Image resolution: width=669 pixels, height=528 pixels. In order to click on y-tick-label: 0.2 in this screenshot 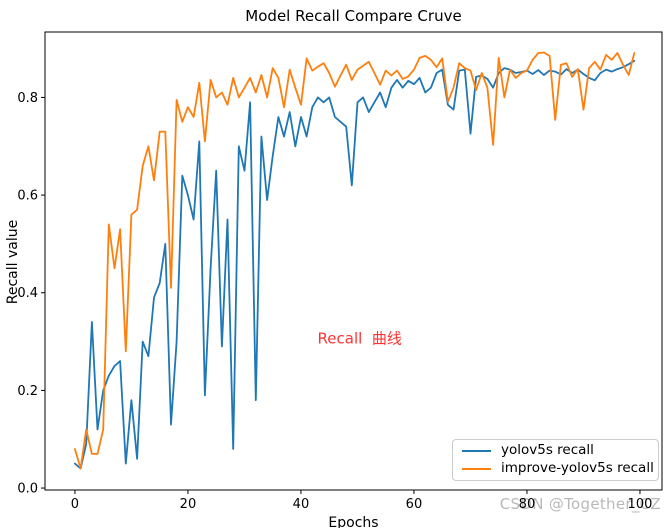, I will do `click(27, 391)`.